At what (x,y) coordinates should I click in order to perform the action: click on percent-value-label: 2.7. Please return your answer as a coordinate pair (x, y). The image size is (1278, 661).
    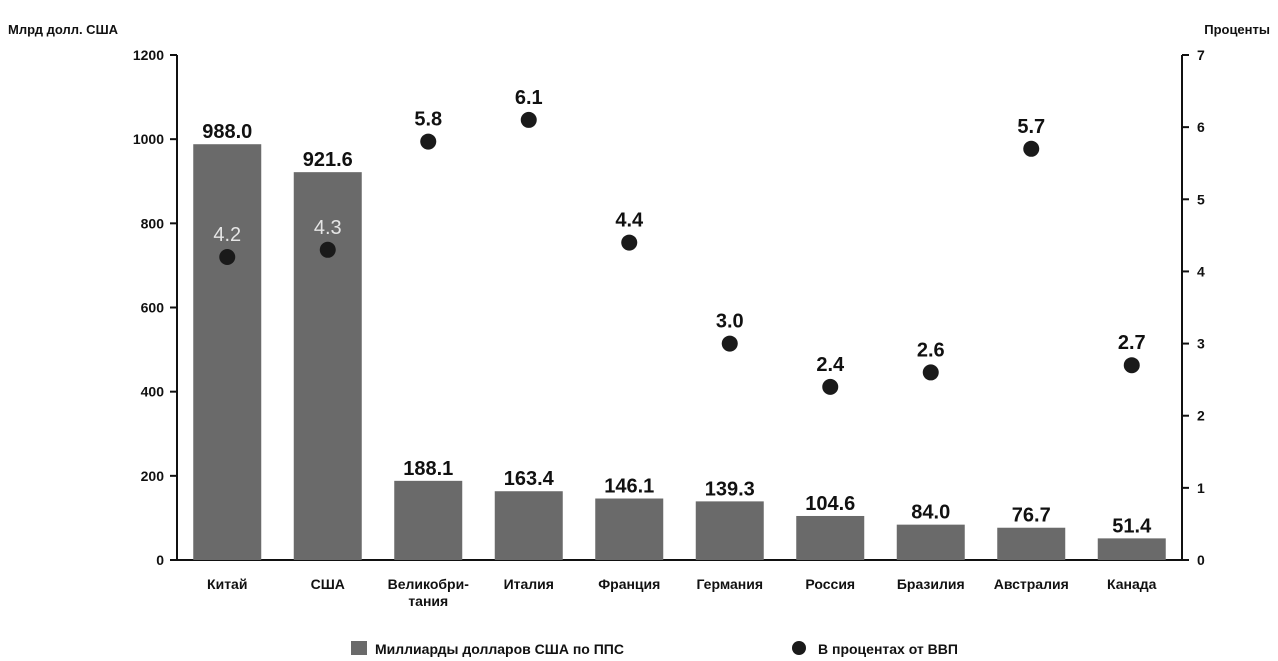
    Looking at the image, I should click on (1132, 343).